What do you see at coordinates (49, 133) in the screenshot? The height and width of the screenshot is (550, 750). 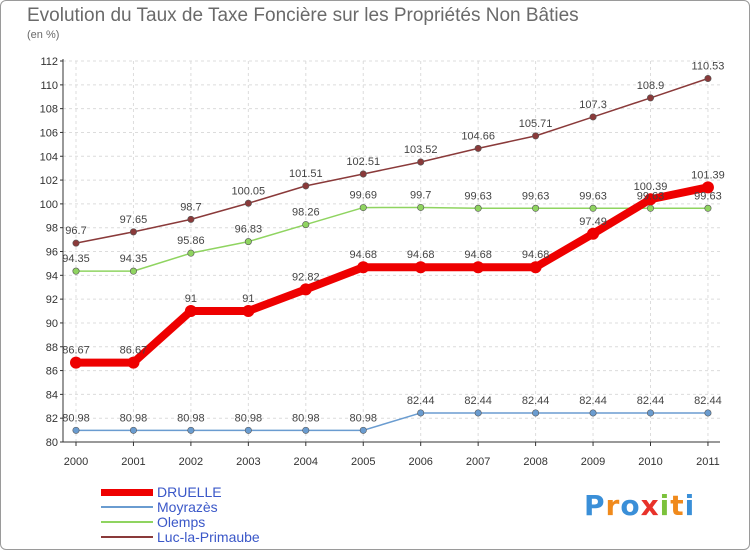 I see `y-tick-label: 106` at bounding box center [49, 133].